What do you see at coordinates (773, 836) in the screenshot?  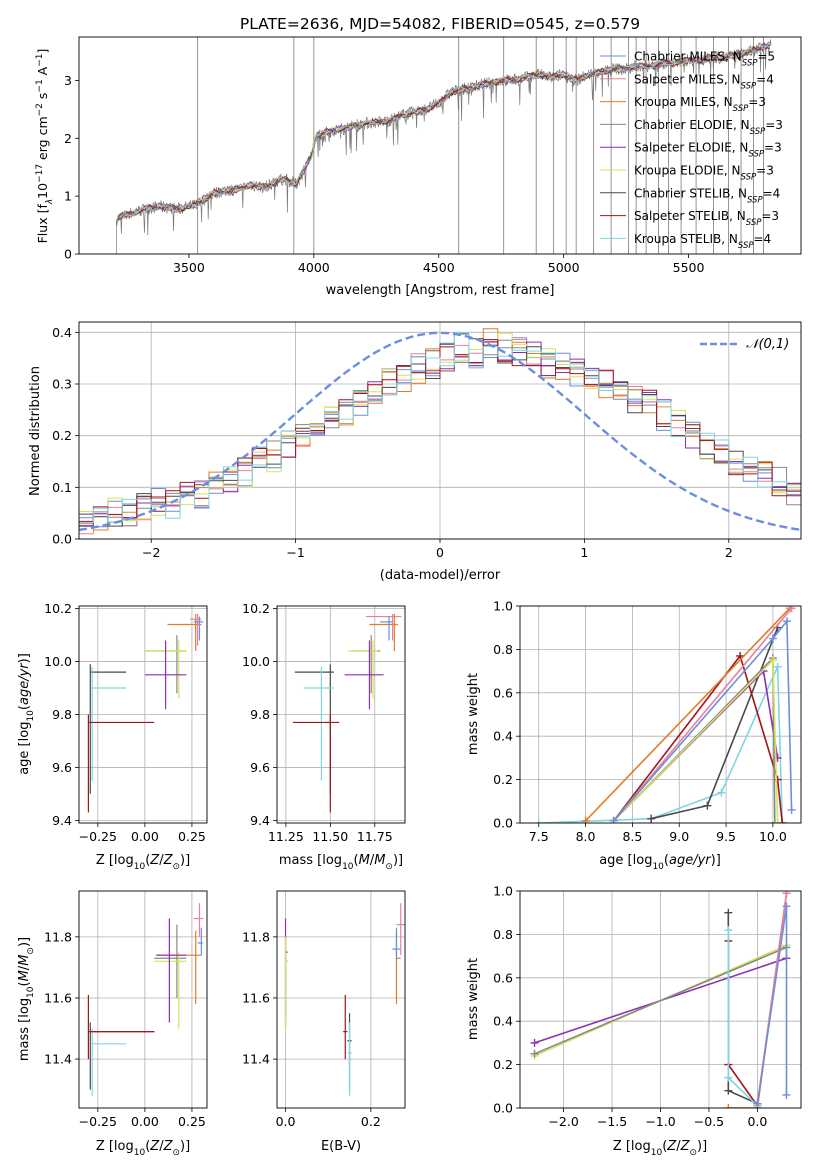 I see `x-tick-label: 10.0` at bounding box center [773, 836].